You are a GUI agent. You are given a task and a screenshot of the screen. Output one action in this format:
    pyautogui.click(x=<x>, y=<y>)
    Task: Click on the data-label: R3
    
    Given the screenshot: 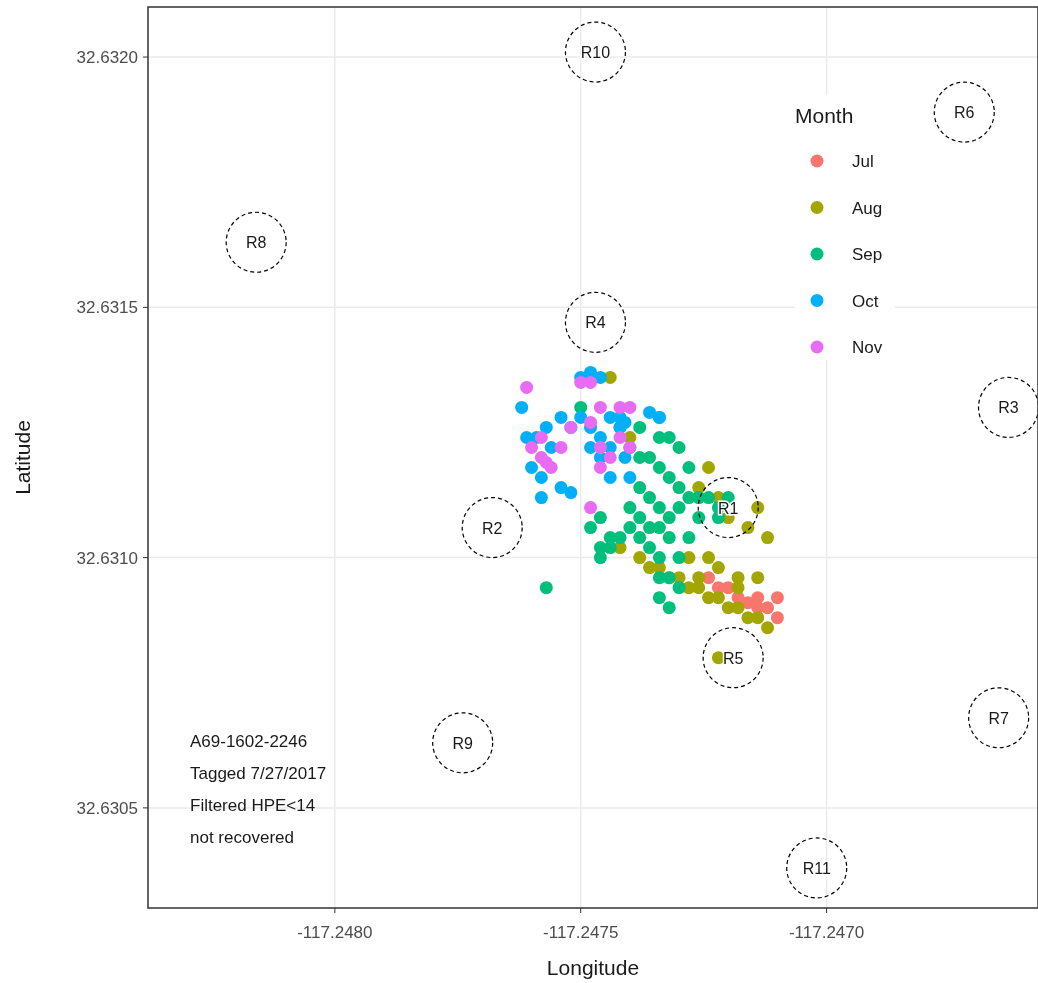 What is the action you would take?
    pyautogui.click(x=1008, y=408)
    